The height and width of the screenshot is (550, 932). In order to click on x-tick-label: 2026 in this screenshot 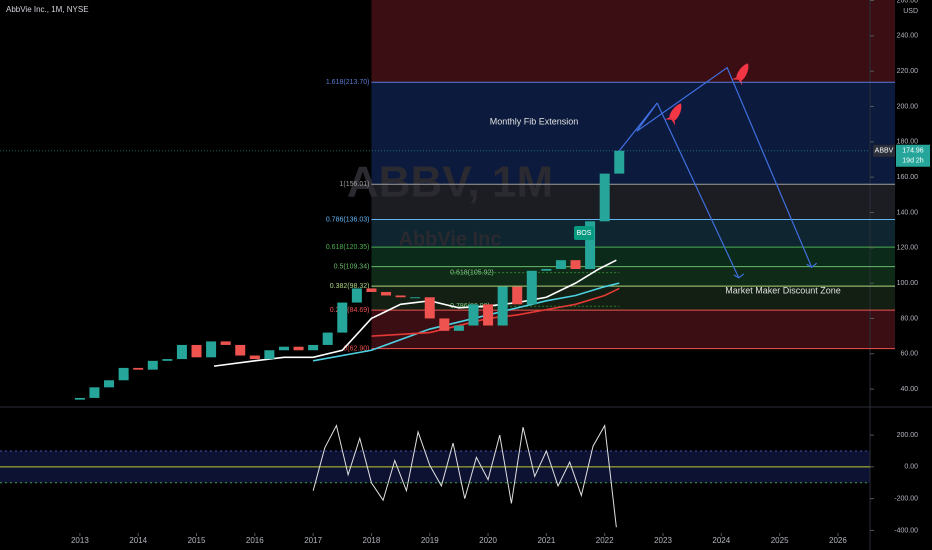, I will do `click(838, 540)`.